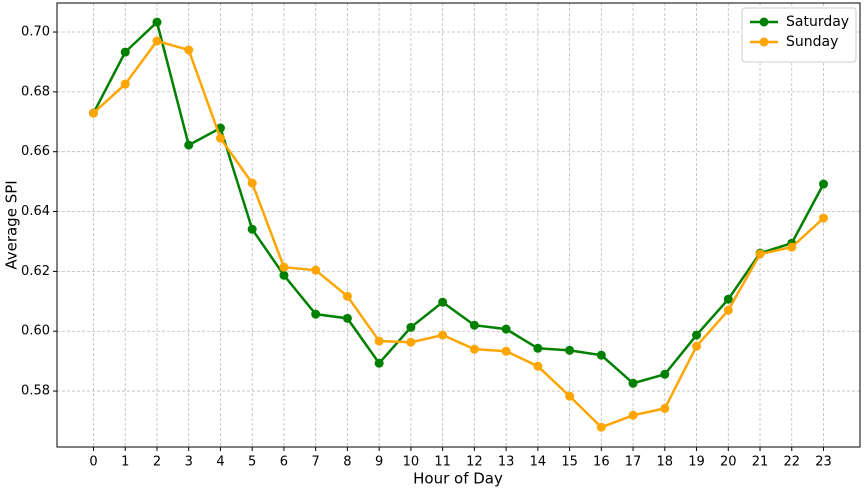 The height and width of the screenshot is (490, 865). Describe the element at coordinates (35, 32) in the screenshot. I see `y-tick-label: 0.70` at that location.